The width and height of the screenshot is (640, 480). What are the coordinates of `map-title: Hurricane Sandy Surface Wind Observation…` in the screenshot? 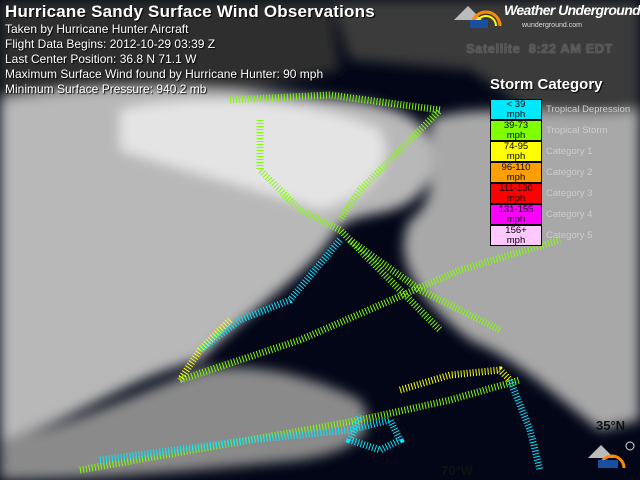 It's located at (190, 11).